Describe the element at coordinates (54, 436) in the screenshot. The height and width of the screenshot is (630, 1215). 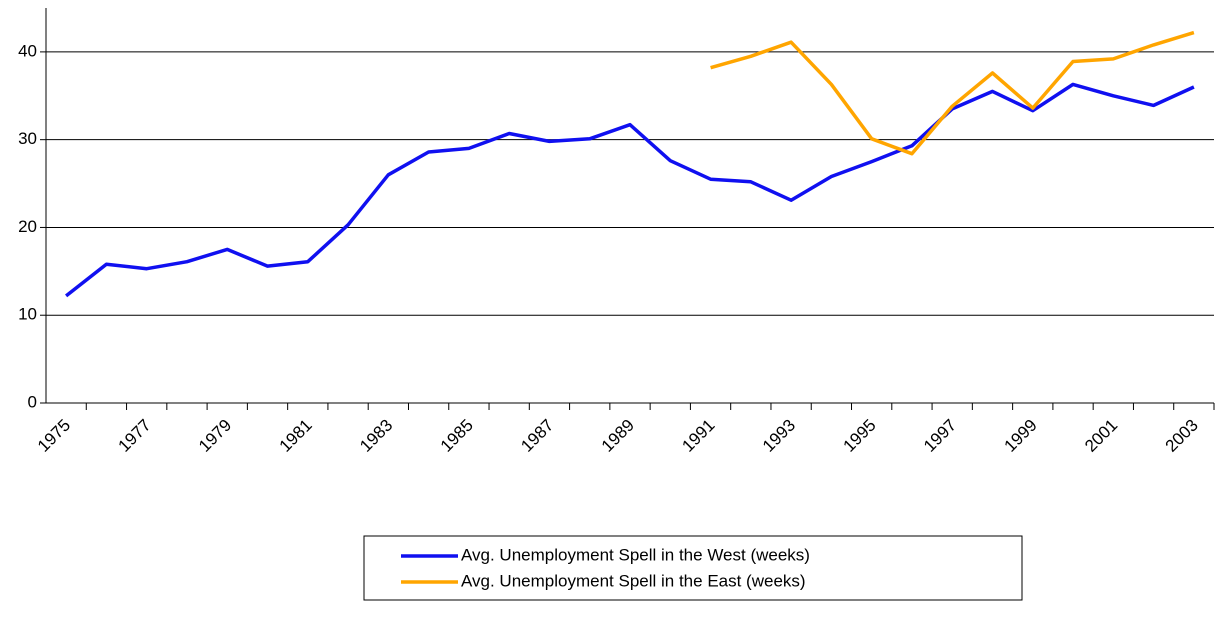
I see `x-tick-label: 1975` at that location.